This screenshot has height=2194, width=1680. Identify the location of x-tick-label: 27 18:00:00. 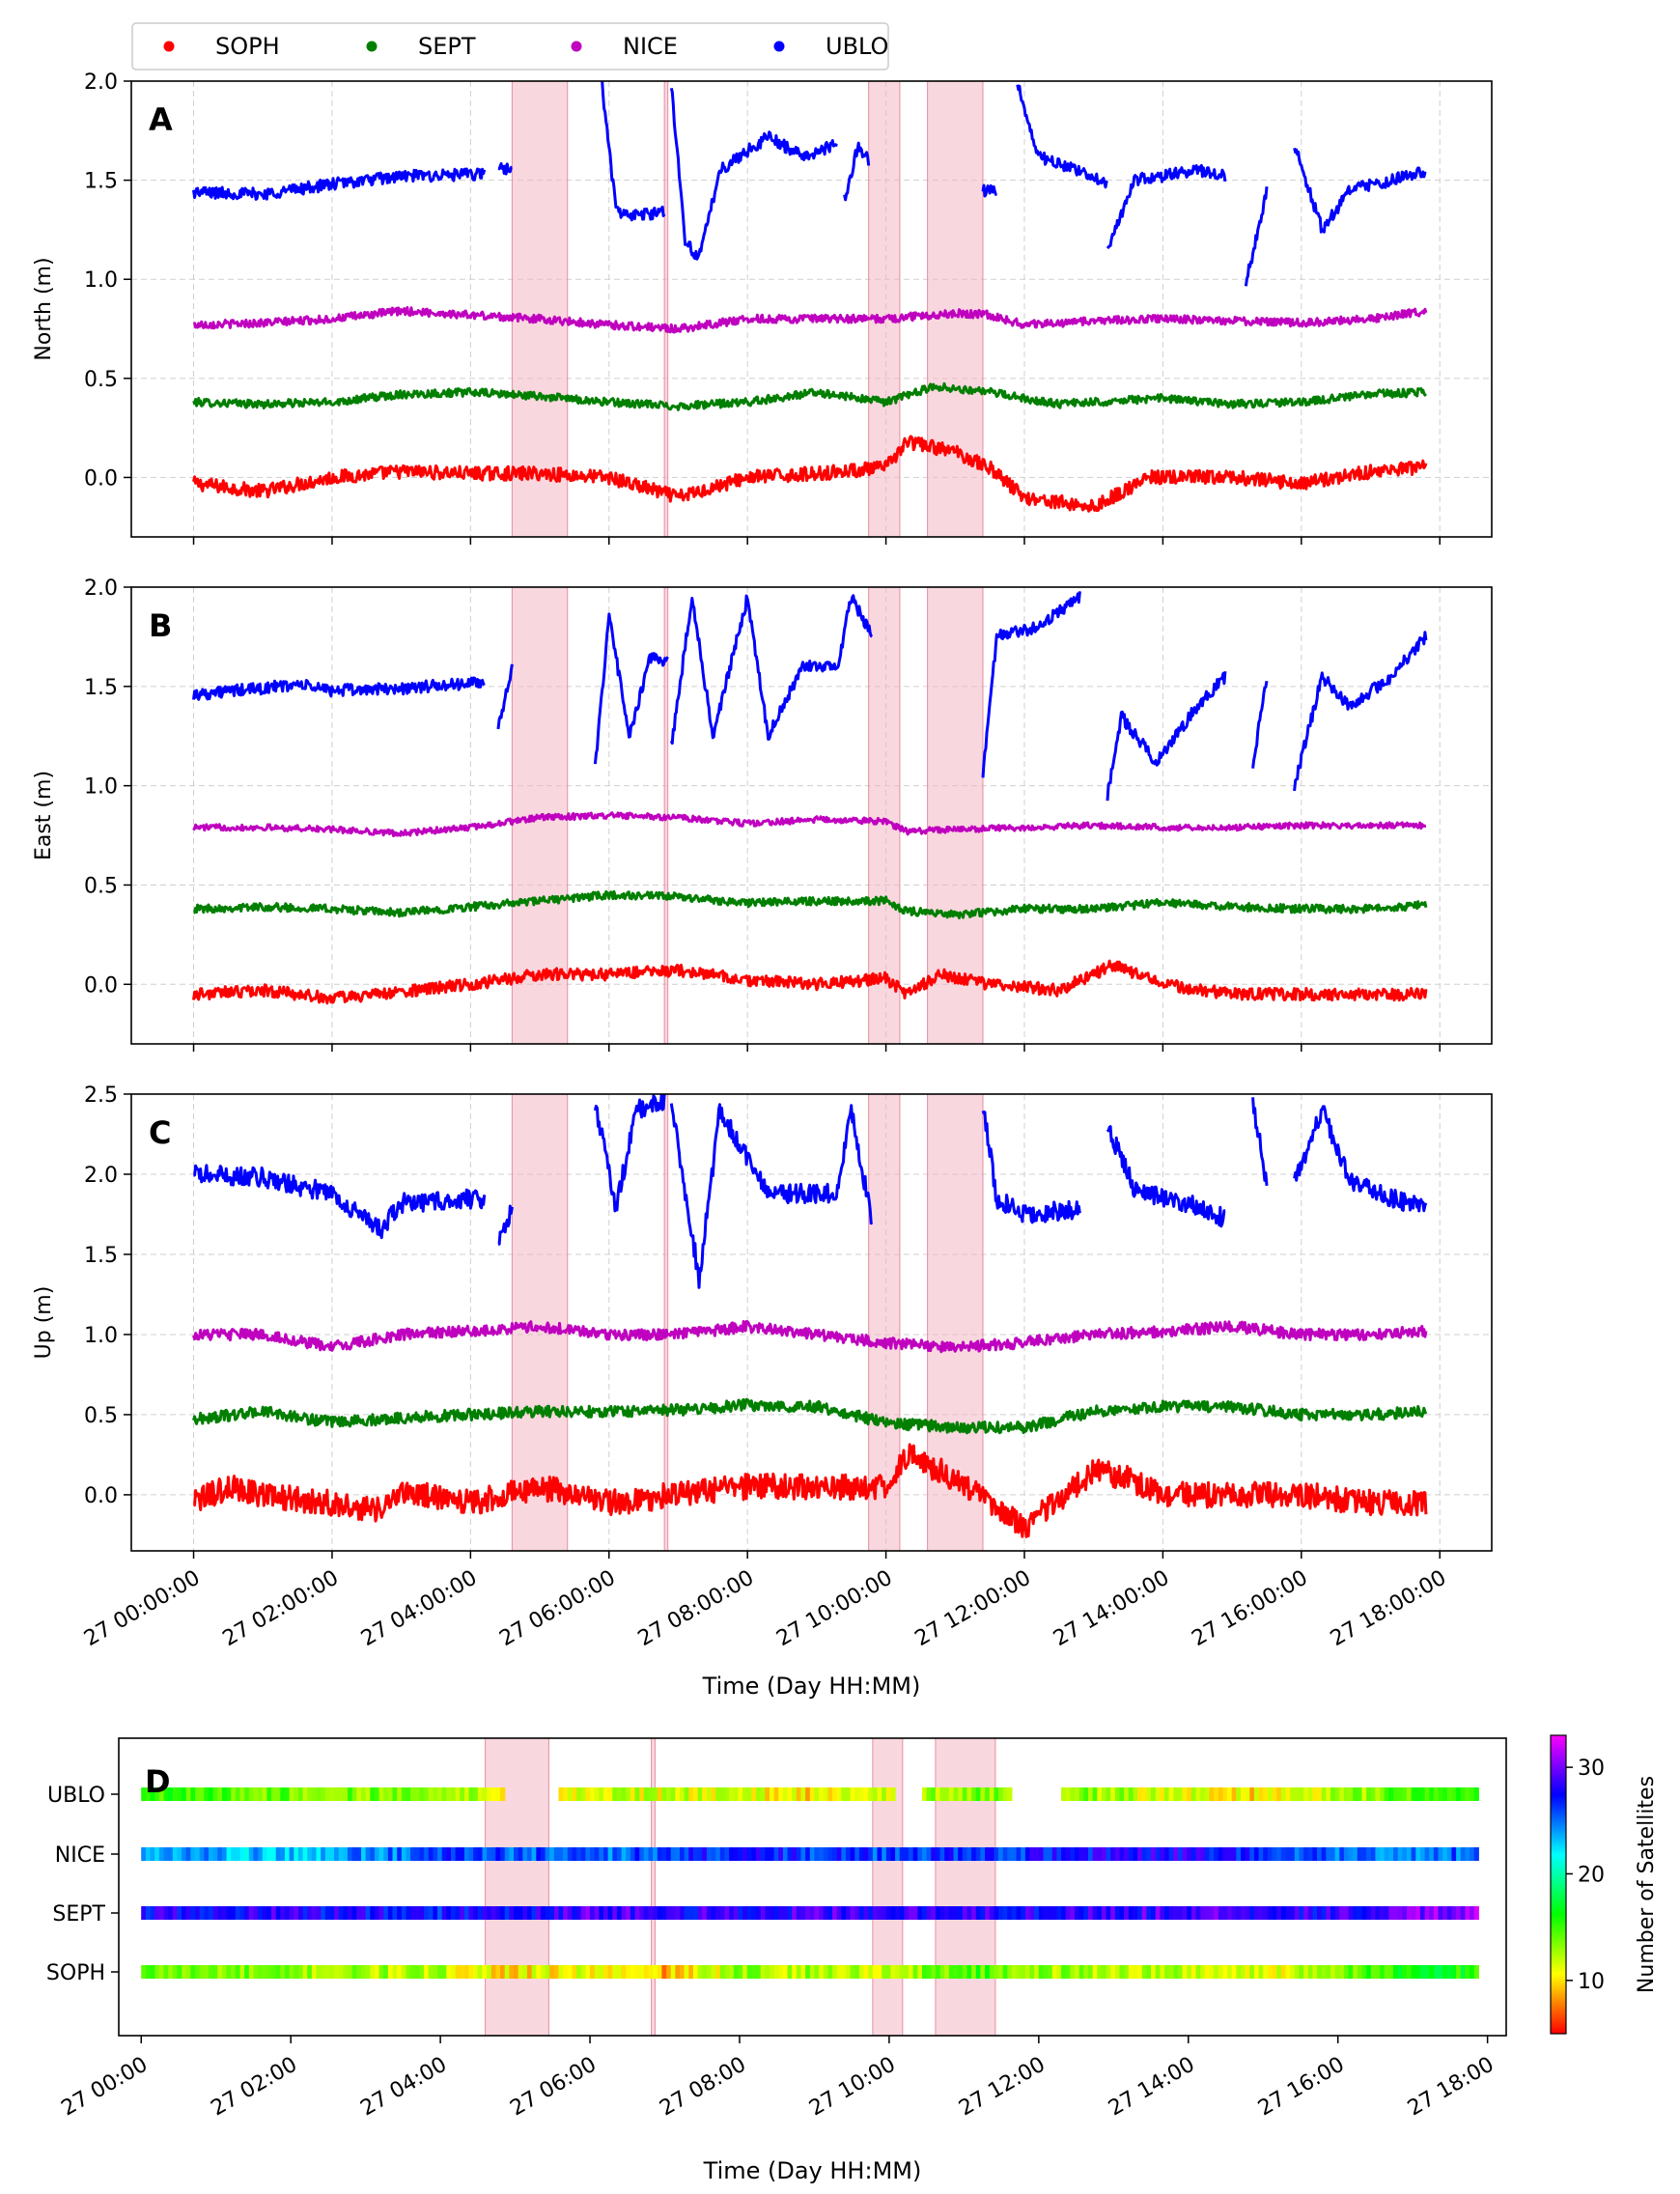
(1389, 1609).